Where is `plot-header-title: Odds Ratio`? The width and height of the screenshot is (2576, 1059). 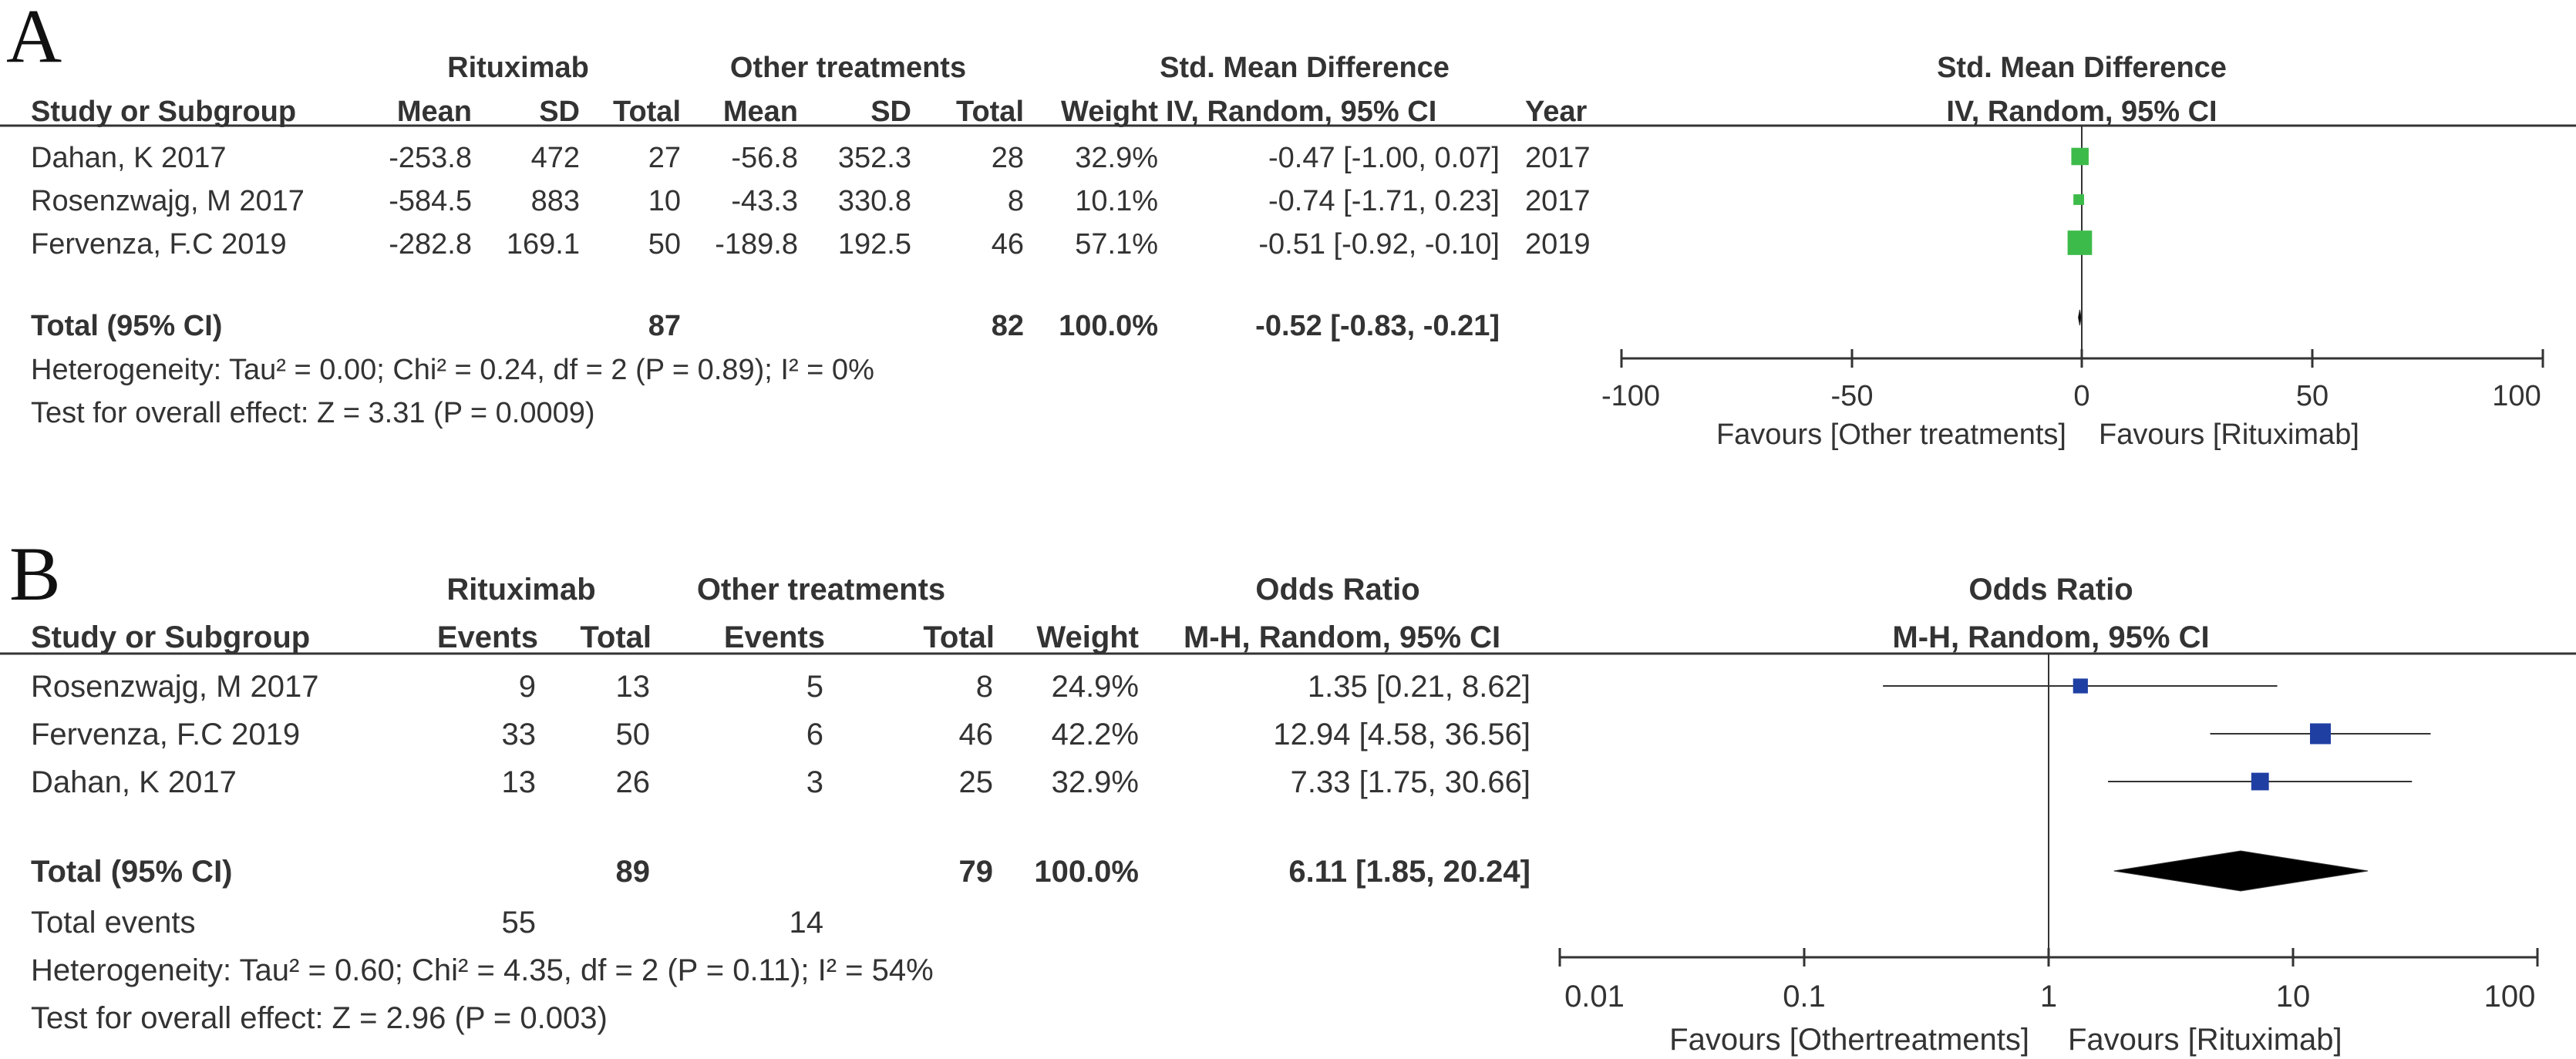
plot-header-title: Odds Ratio is located at coordinates (2050, 590).